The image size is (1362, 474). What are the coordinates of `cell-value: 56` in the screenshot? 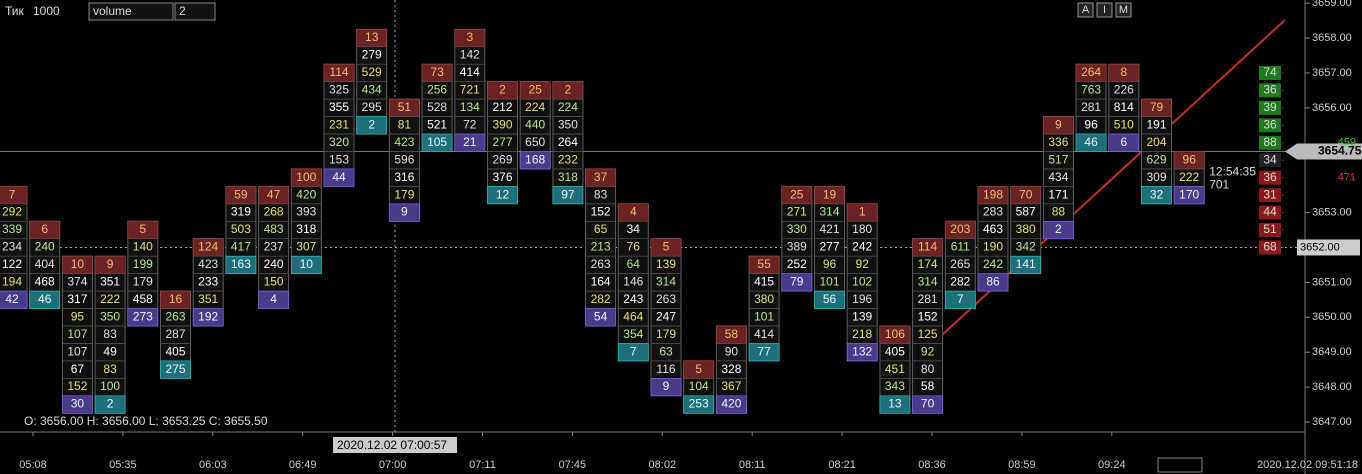 It's located at (830, 299).